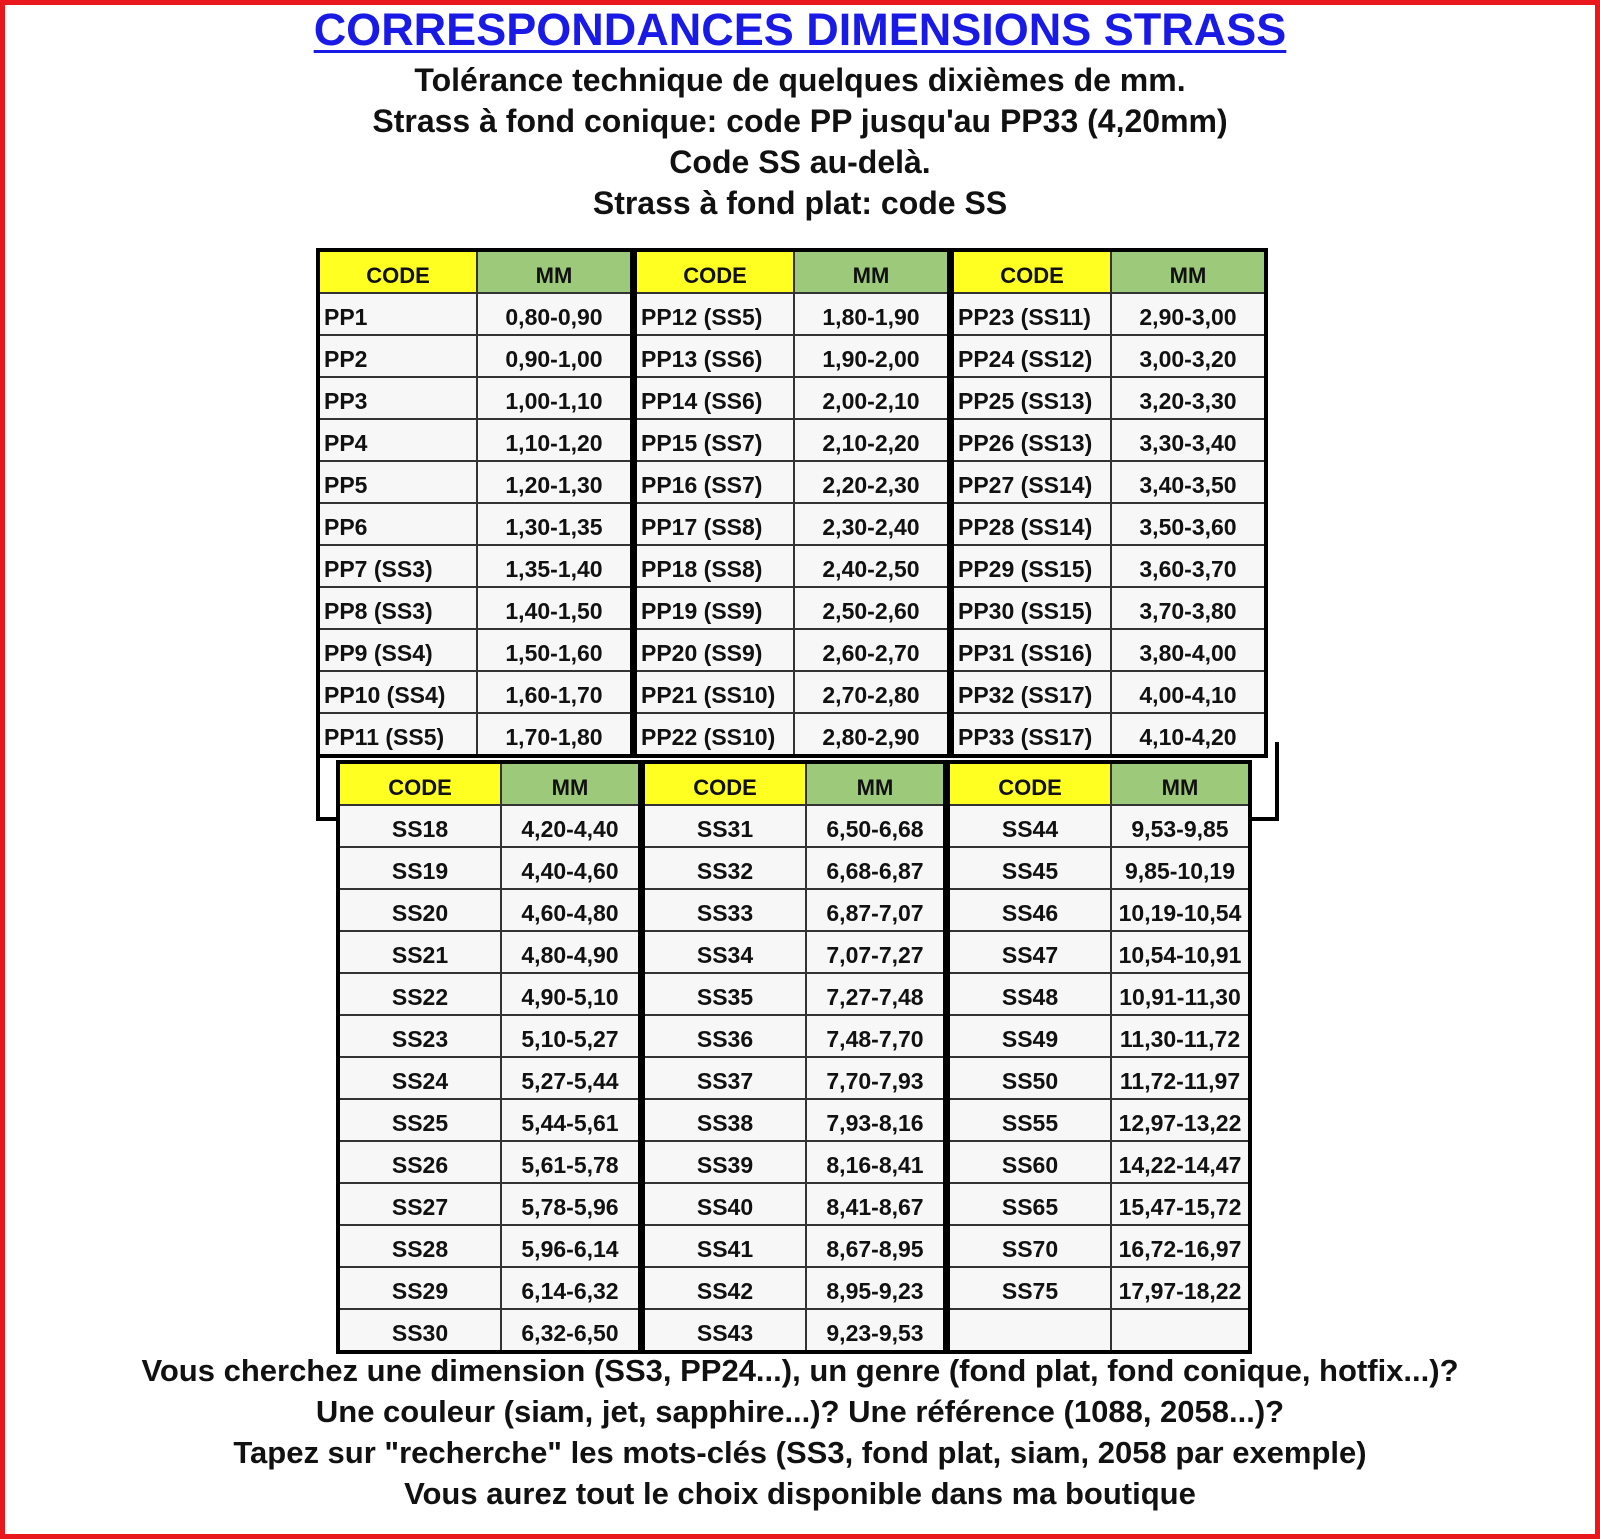  I want to click on table-row: SS25 5,44-5,61, so click(489, 1121).